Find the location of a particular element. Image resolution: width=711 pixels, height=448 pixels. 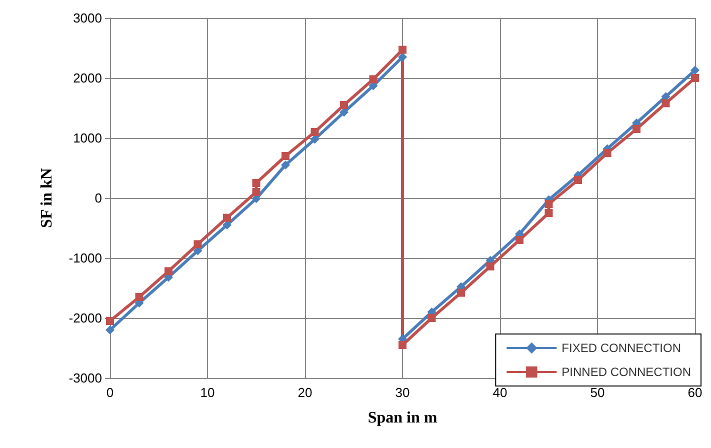

x-tick-label: 20 is located at coordinates (305, 392).